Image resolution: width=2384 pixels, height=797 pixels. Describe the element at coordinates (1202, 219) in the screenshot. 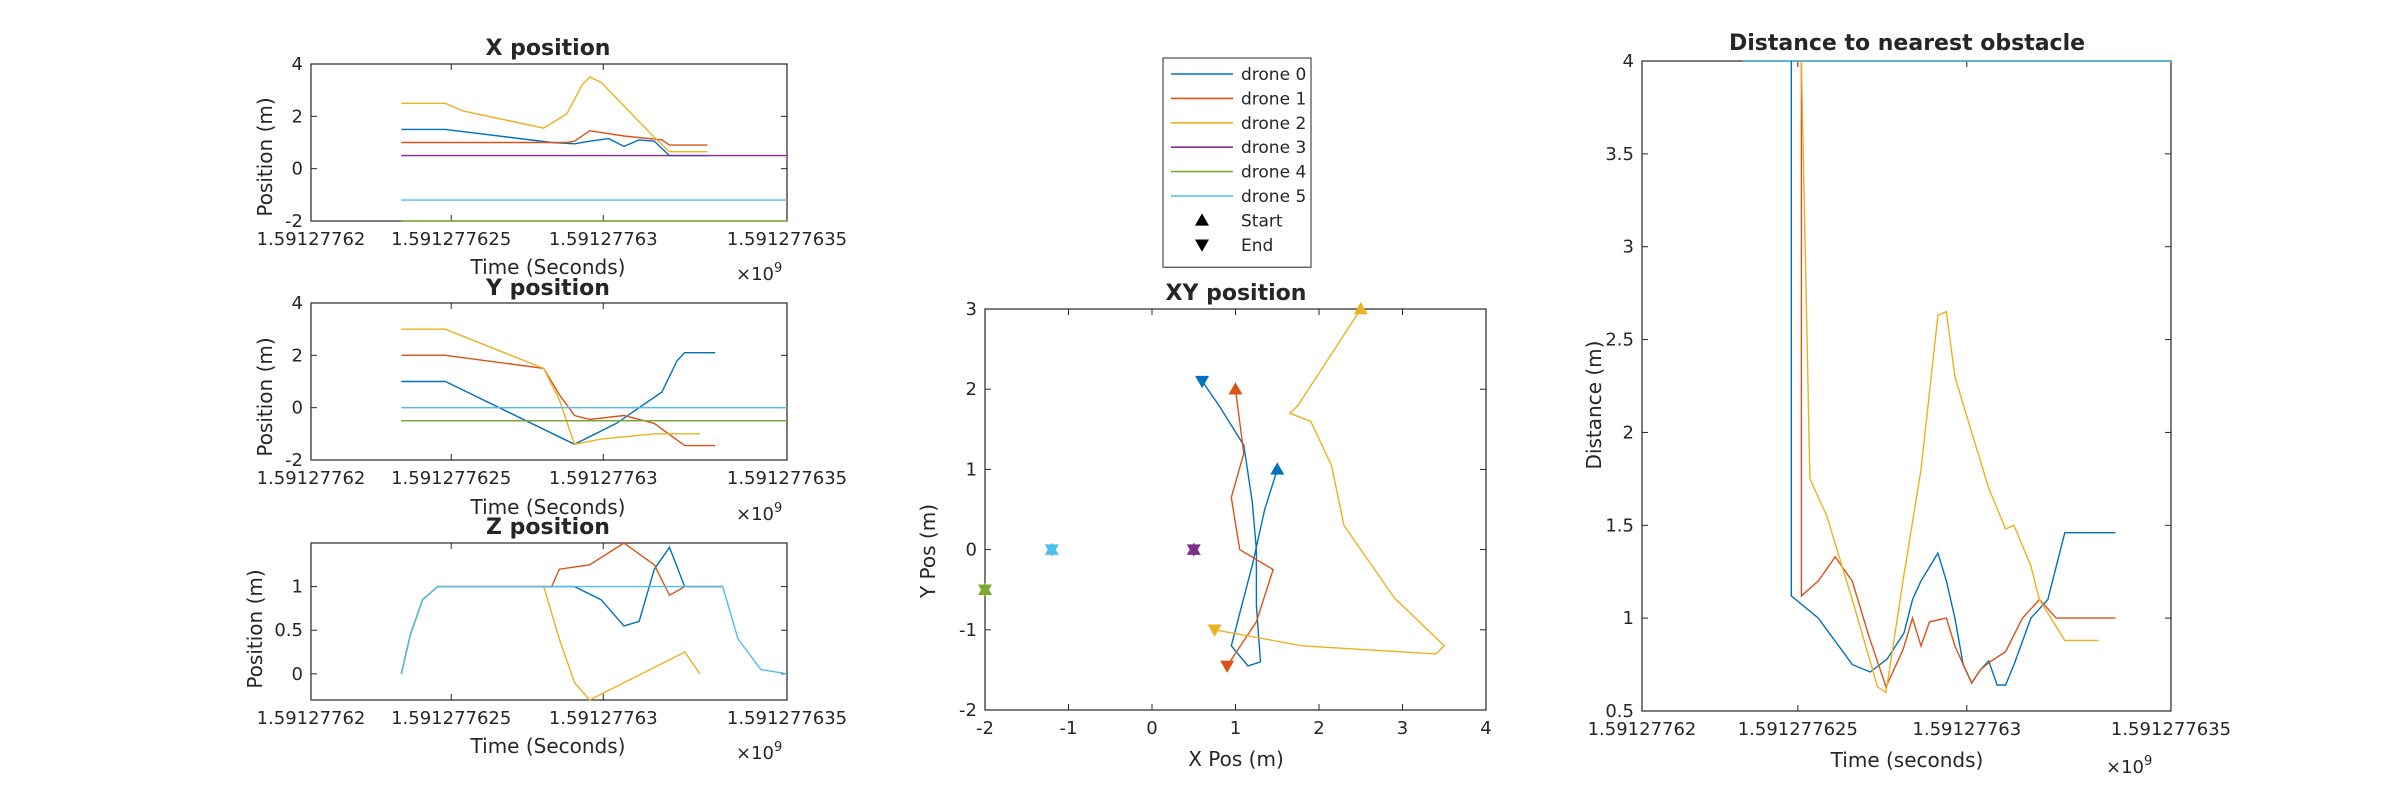

I see `legend-marker-start` at that location.